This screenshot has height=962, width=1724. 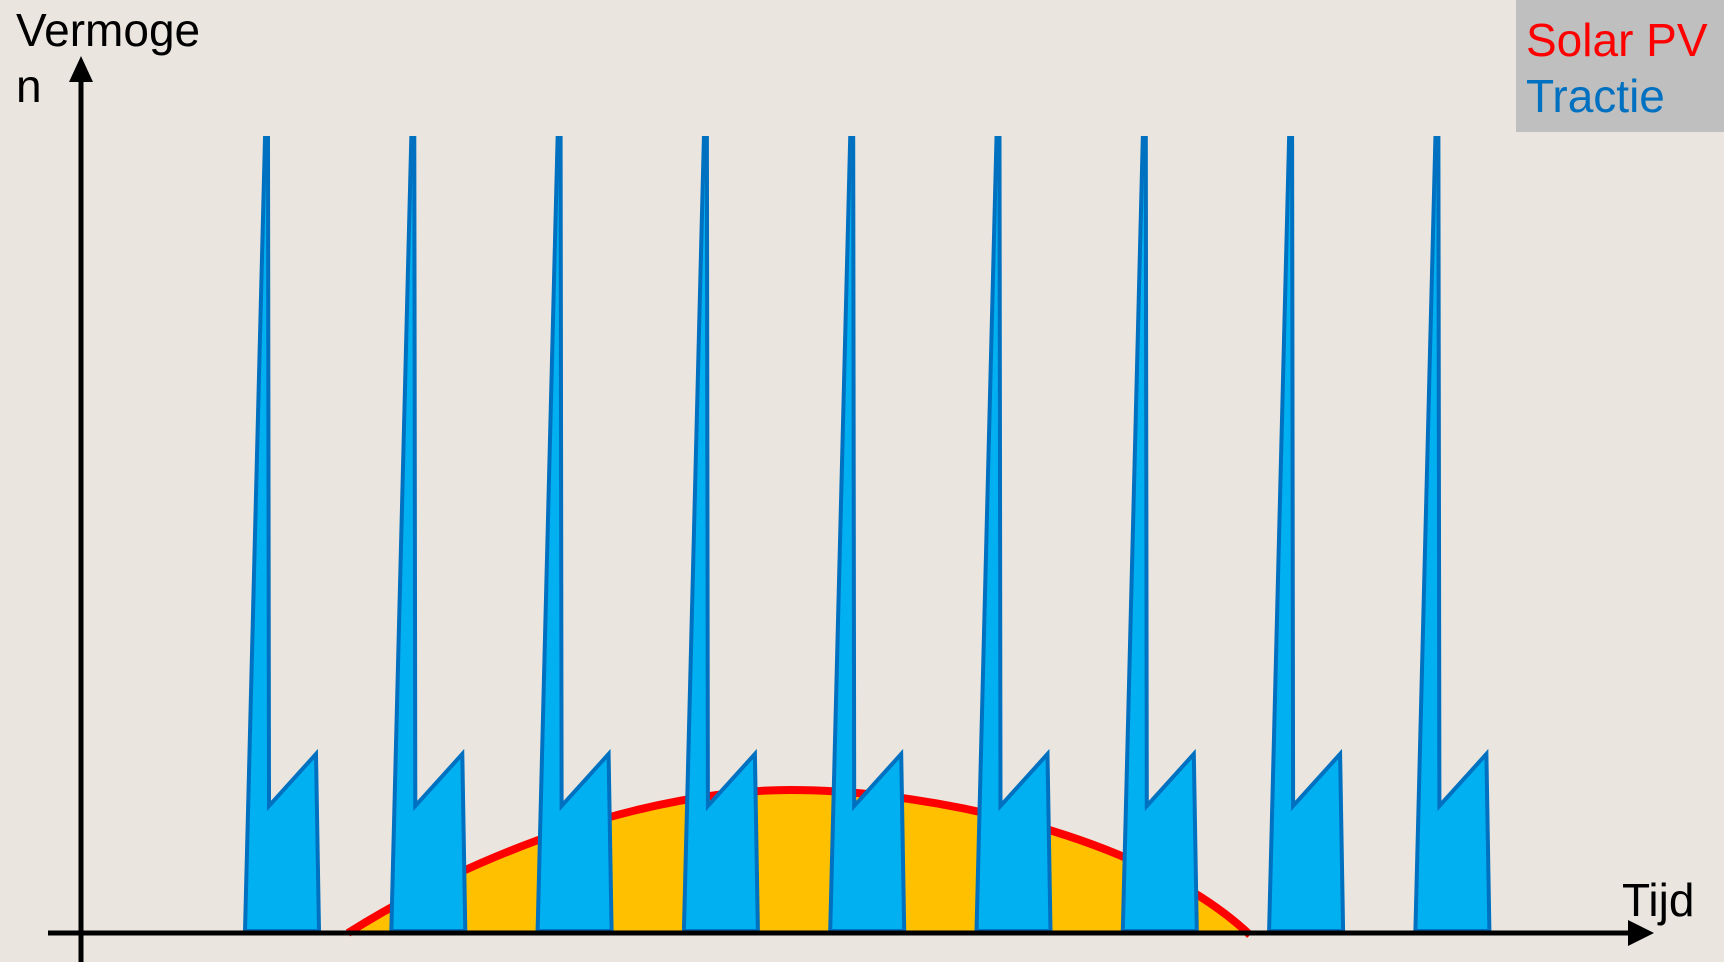 What do you see at coordinates (1641, 933) in the screenshot?
I see `x-axis-arrow-icon` at bounding box center [1641, 933].